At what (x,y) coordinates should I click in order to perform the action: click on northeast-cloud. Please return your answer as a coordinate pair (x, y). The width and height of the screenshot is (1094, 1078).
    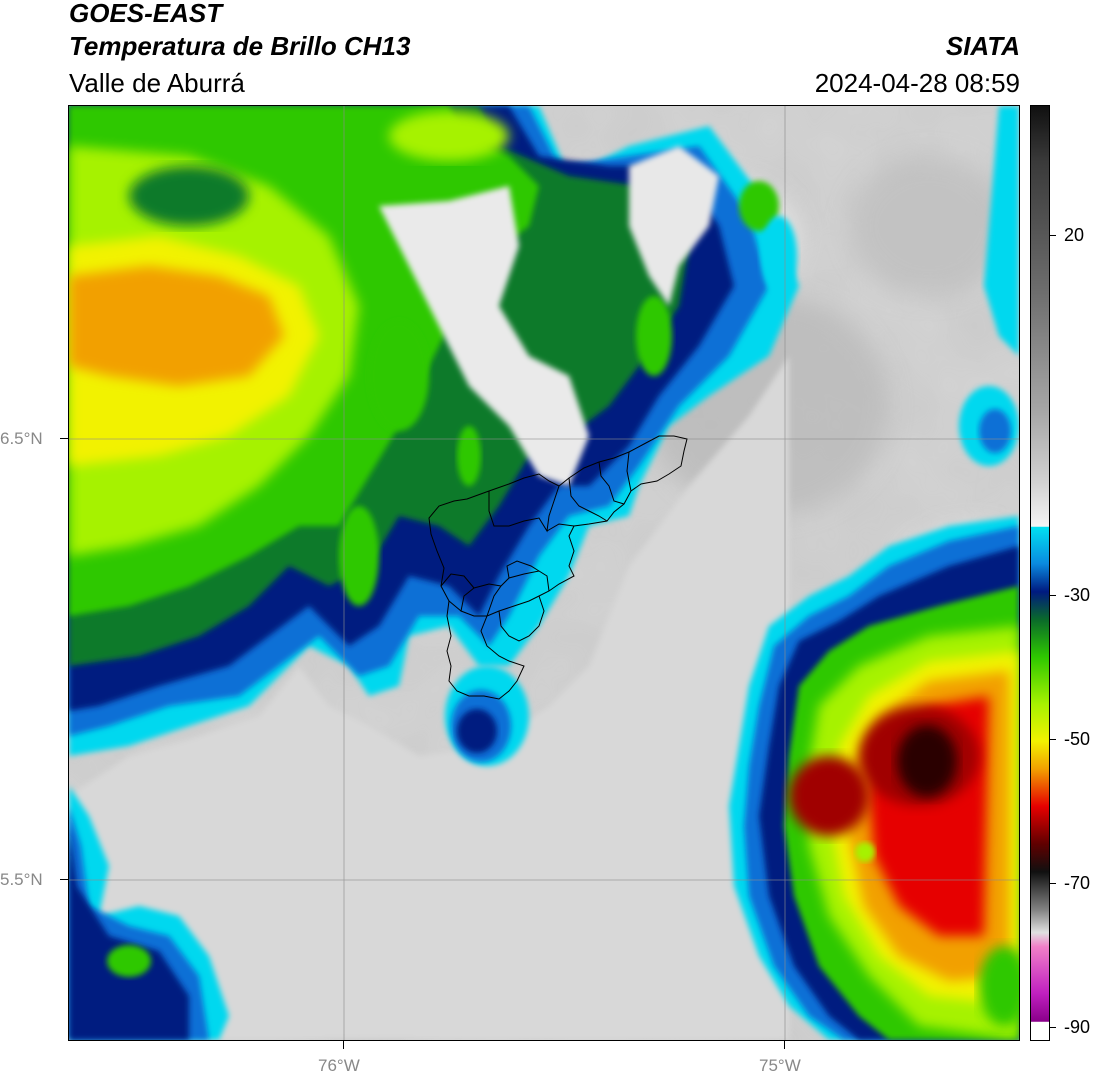
    Looking at the image, I should click on (890, 286).